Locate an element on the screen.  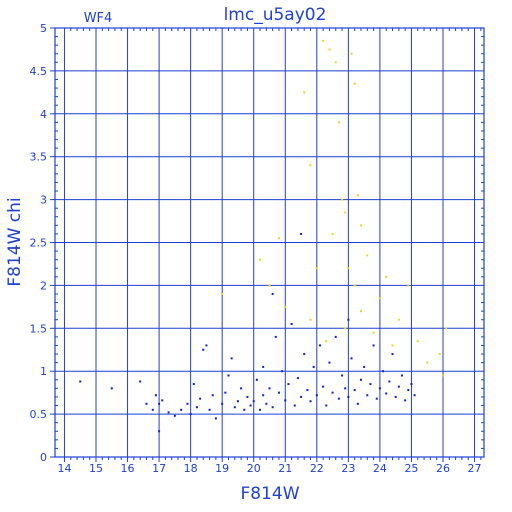
y-tick-label: 3 is located at coordinates (43, 200).